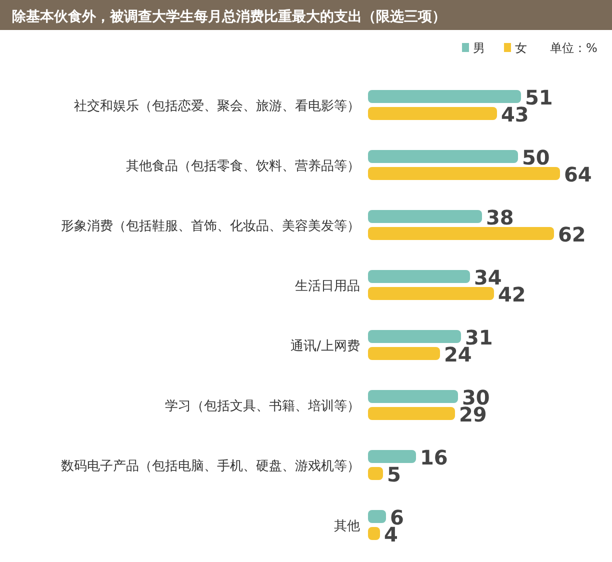 The width and height of the screenshot is (612, 562). I want to click on y-tick-label: 其他食品（包括零食、饮料、营养品等）, so click(243, 166).